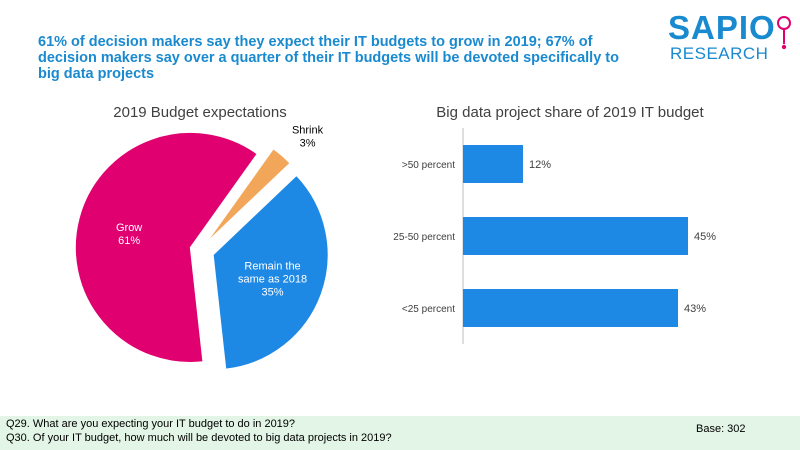 The height and width of the screenshot is (450, 800). What do you see at coordinates (540, 165) in the screenshot?
I see `bar-value-label-0: 12%` at bounding box center [540, 165].